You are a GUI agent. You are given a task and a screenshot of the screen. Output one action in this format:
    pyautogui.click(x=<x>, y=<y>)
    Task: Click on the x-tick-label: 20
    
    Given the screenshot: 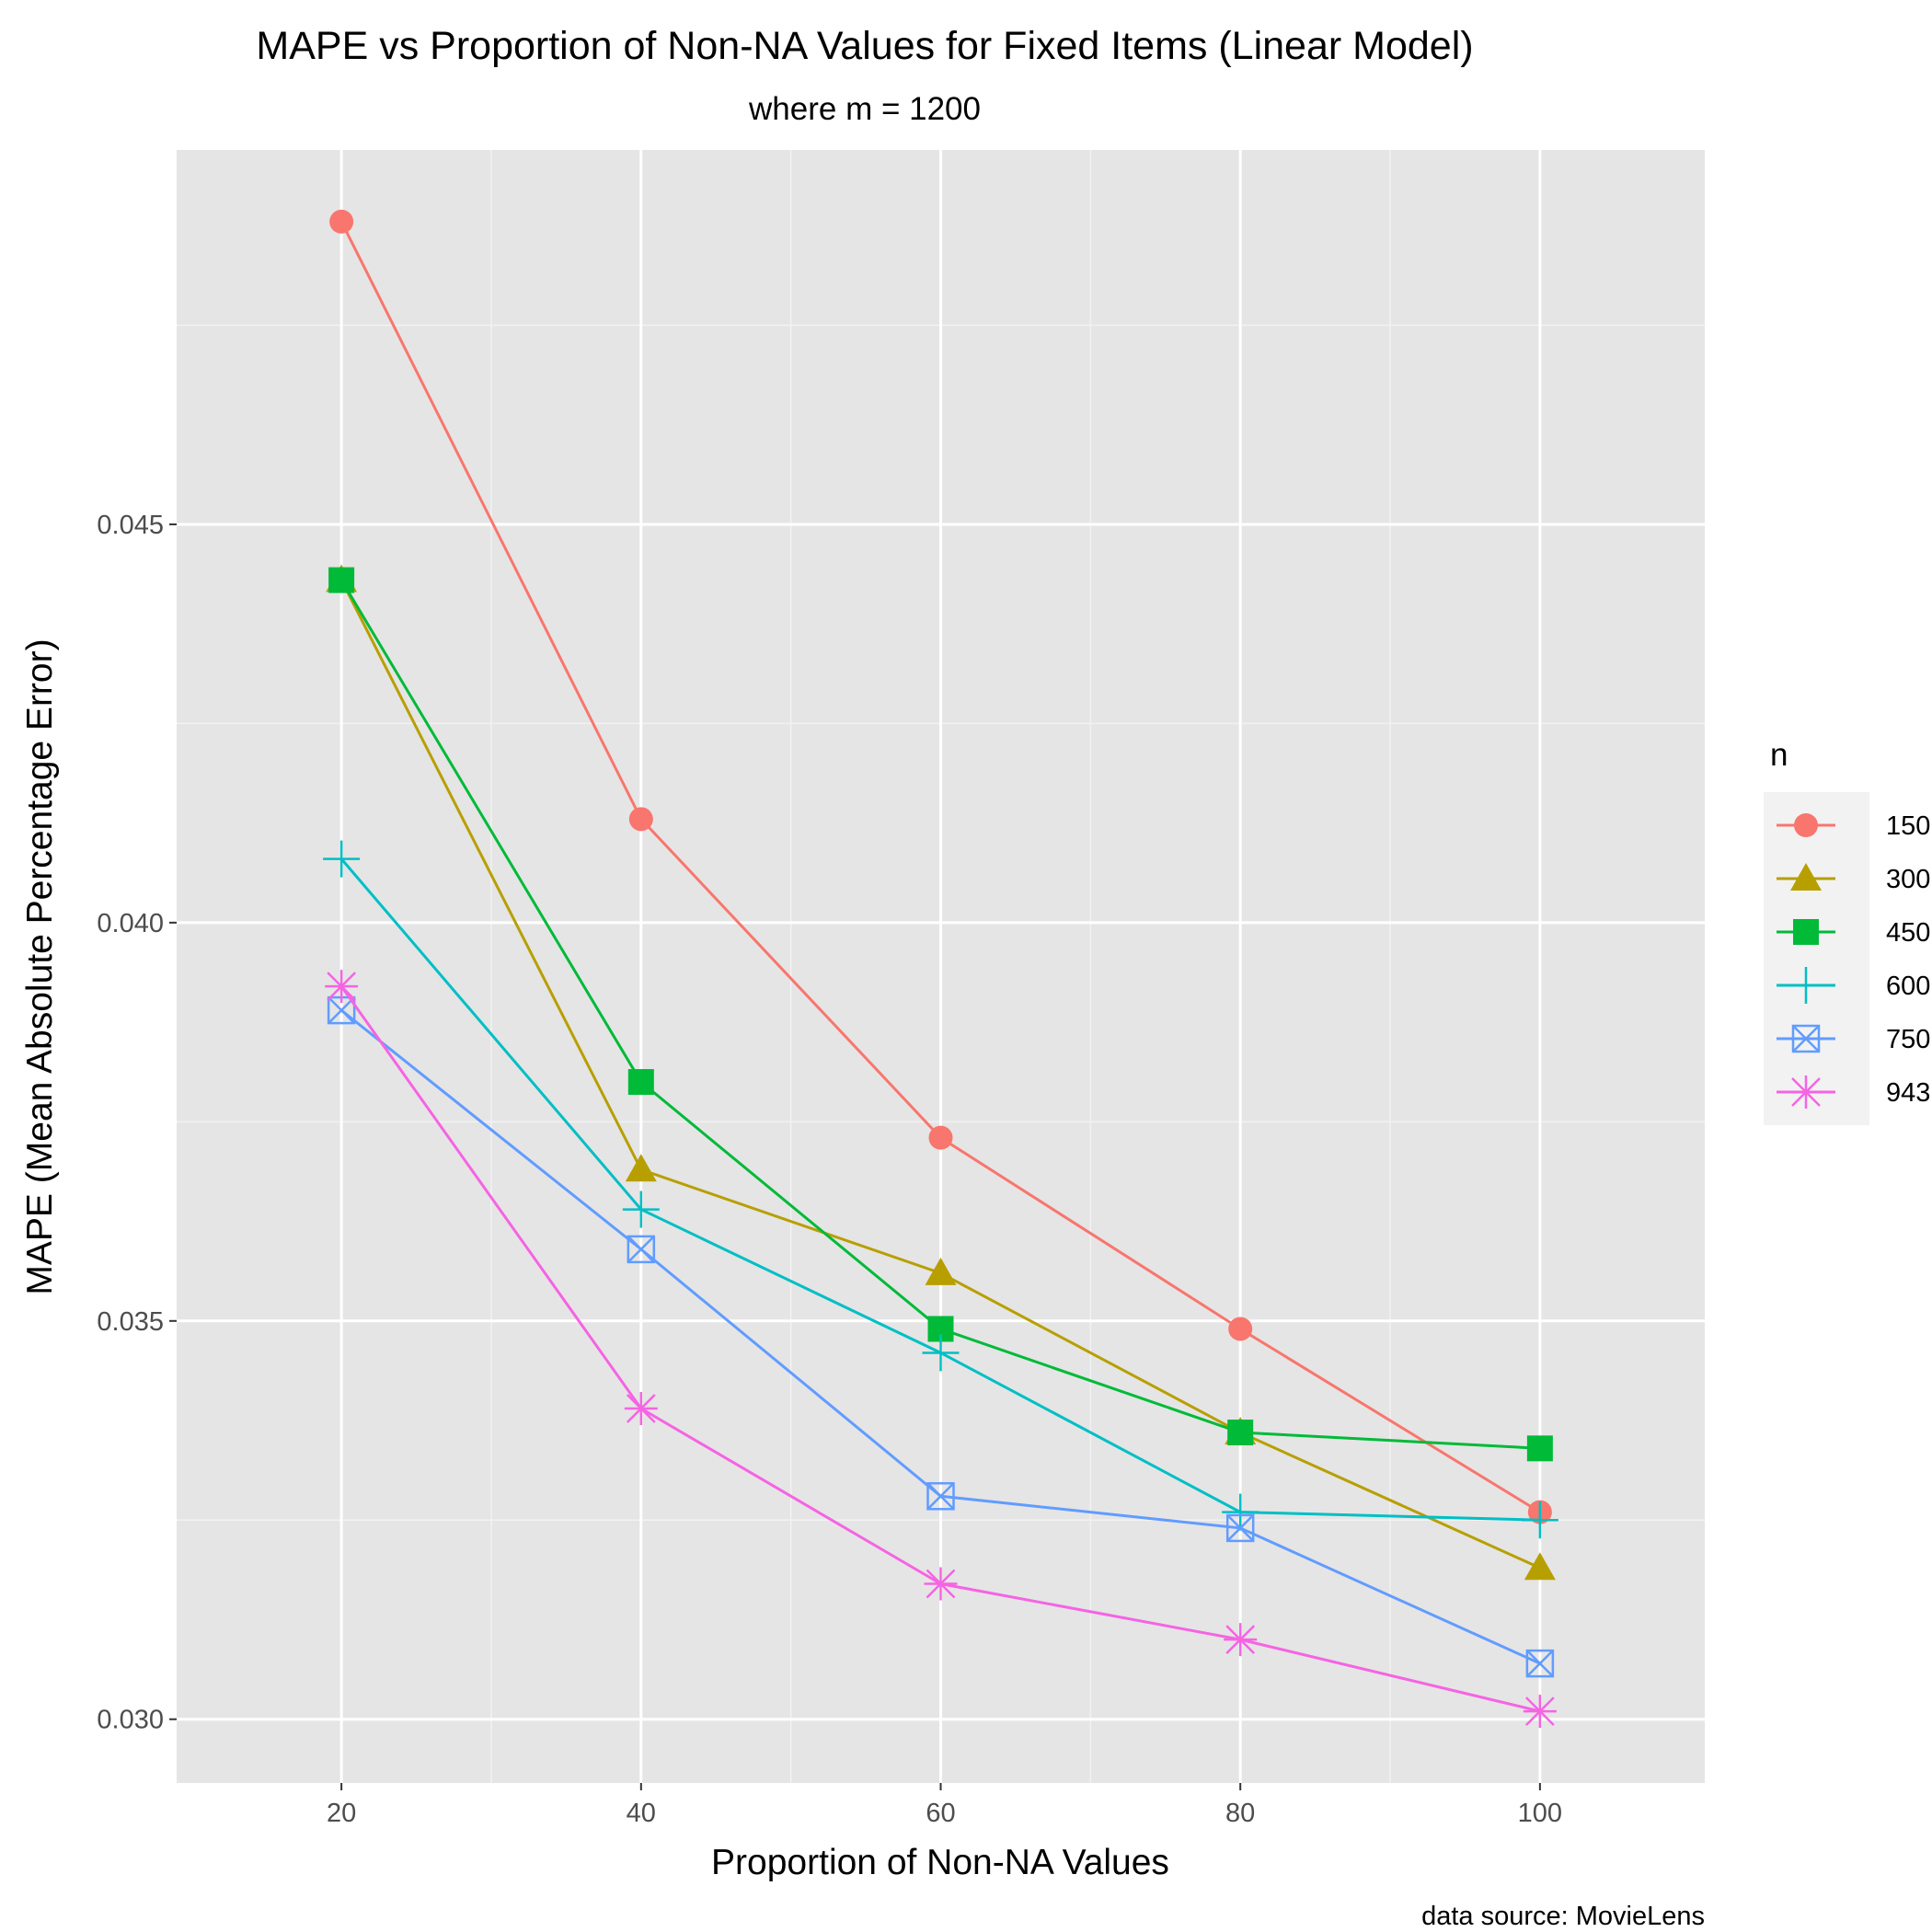 What is the action you would take?
    pyautogui.click(x=341, y=1813)
    